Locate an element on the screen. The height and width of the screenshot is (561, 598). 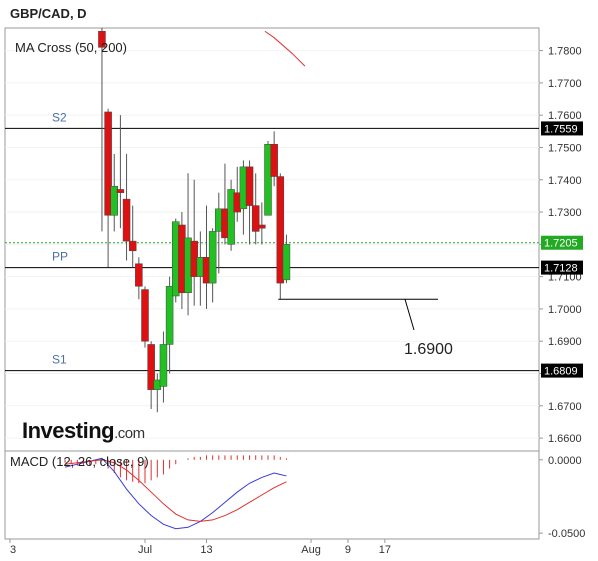
level-value-label: 1.7205 is located at coordinates (561, 244).